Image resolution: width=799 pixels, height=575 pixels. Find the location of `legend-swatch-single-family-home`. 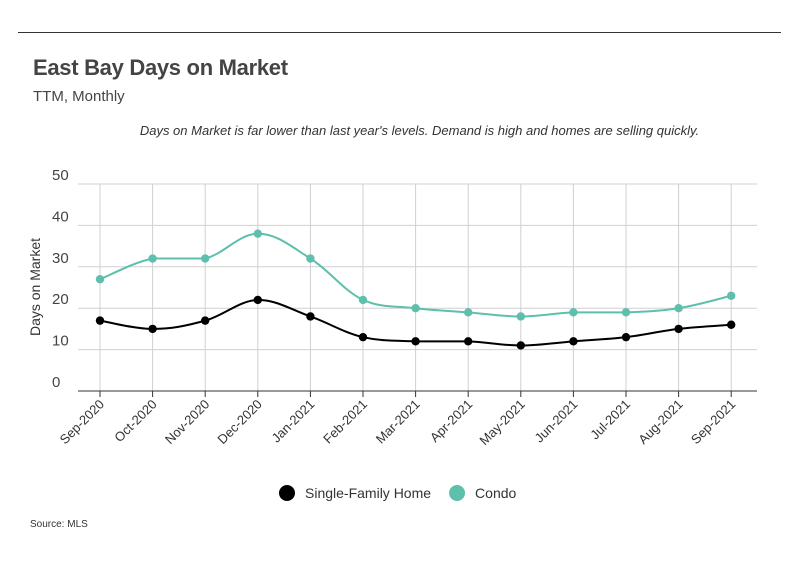

legend-swatch-single-family-home is located at coordinates (287, 493).